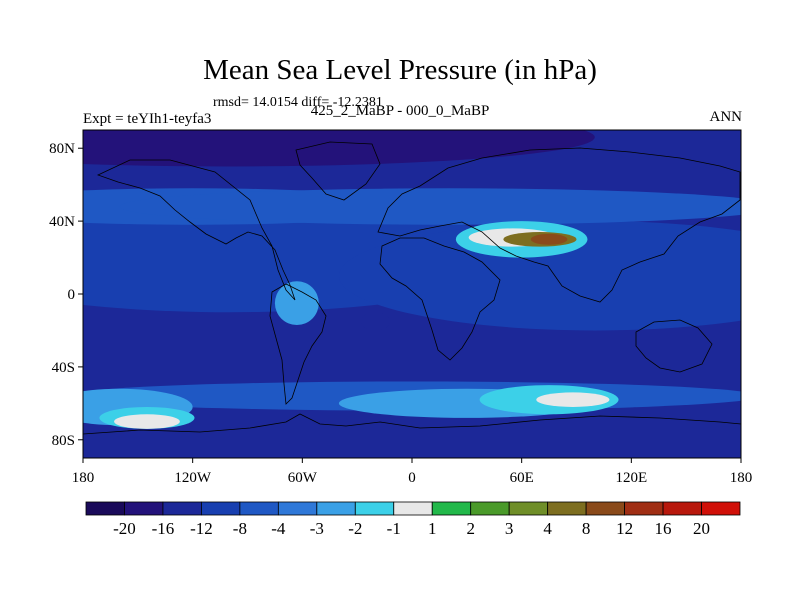 Image resolution: width=800 pixels, height=600 pixels. I want to click on coastline-australia, so click(674, 346).